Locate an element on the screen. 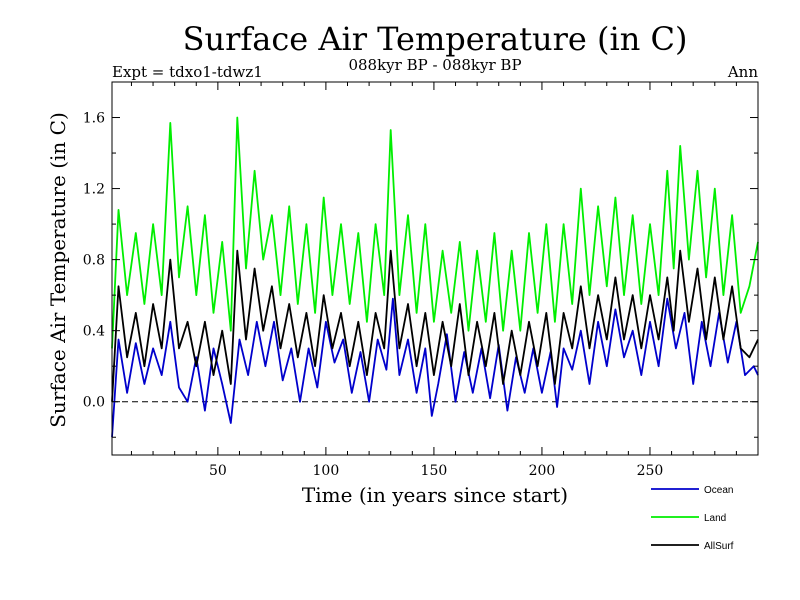 Image resolution: width=800 pixels, height=600 pixels. experiment-label: Expt = tdxo1-tdwz1 is located at coordinates (187, 72).